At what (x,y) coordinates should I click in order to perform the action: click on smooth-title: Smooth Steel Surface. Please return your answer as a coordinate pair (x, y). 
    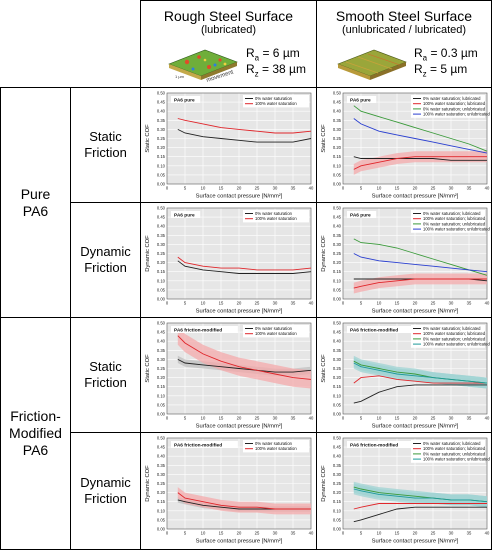
    Looking at the image, I should click on (404, 15).